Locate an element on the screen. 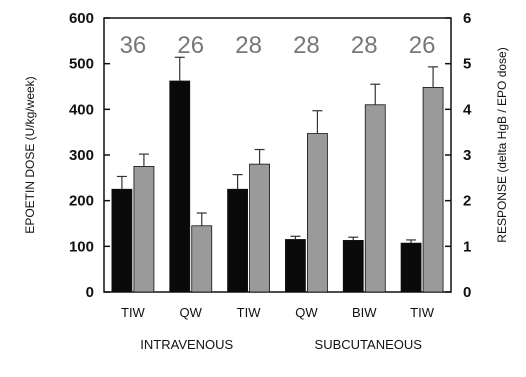  left-tick-label: 400 is located at coordinates (81, 109).